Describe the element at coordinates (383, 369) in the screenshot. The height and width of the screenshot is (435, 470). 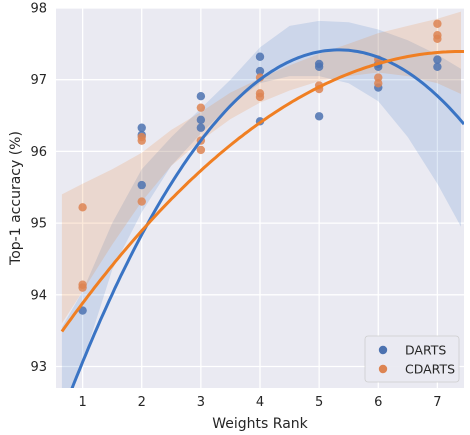
I see `legend-marker-cdarts` at that location.